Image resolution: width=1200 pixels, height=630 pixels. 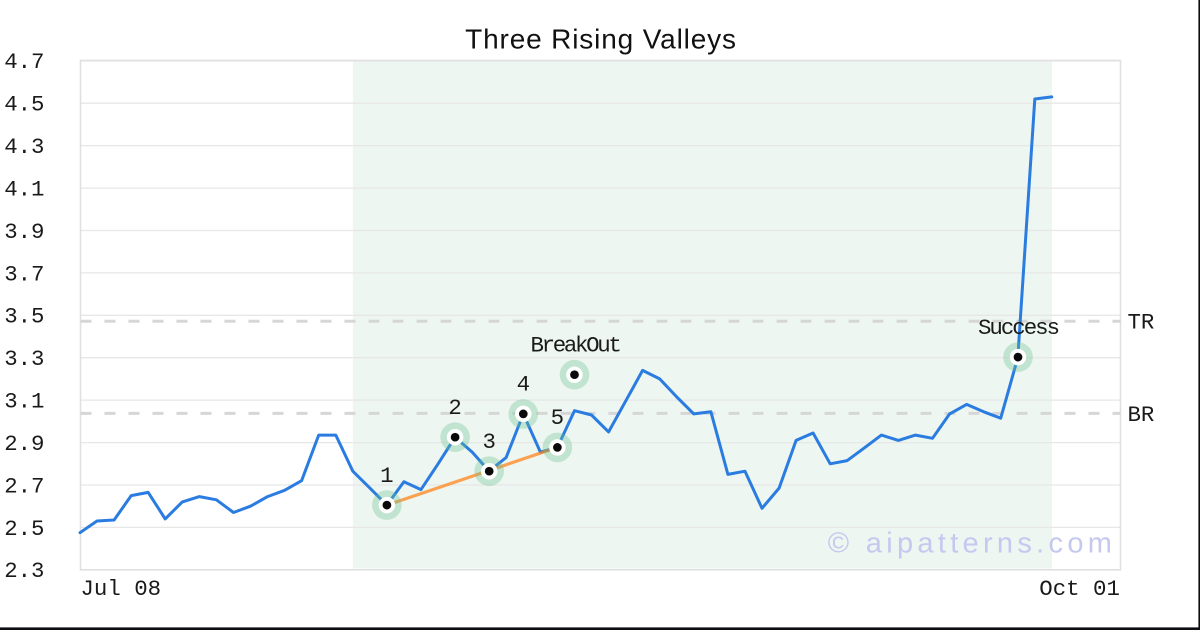 I want to click on svg-text: Success, so click(x=1018, y=328).